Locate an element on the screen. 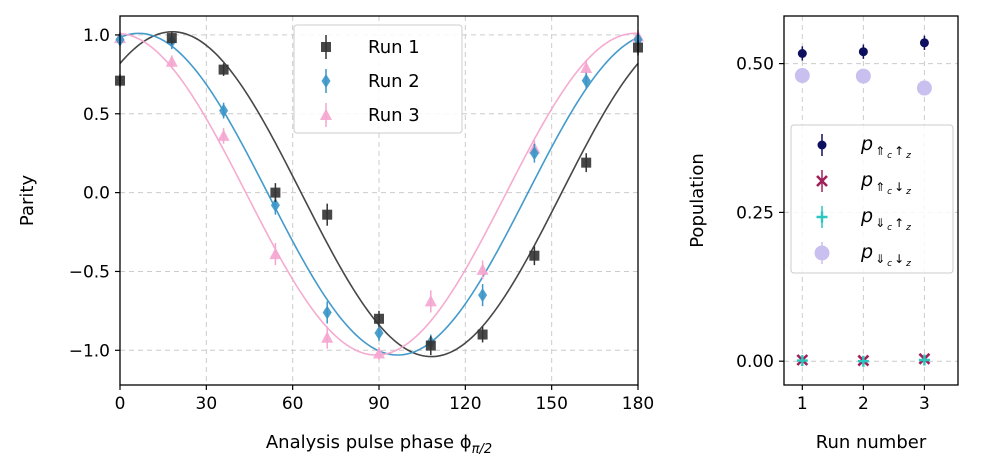  legend-label-run-3: Run 3 is located at coordinates (394, 115).